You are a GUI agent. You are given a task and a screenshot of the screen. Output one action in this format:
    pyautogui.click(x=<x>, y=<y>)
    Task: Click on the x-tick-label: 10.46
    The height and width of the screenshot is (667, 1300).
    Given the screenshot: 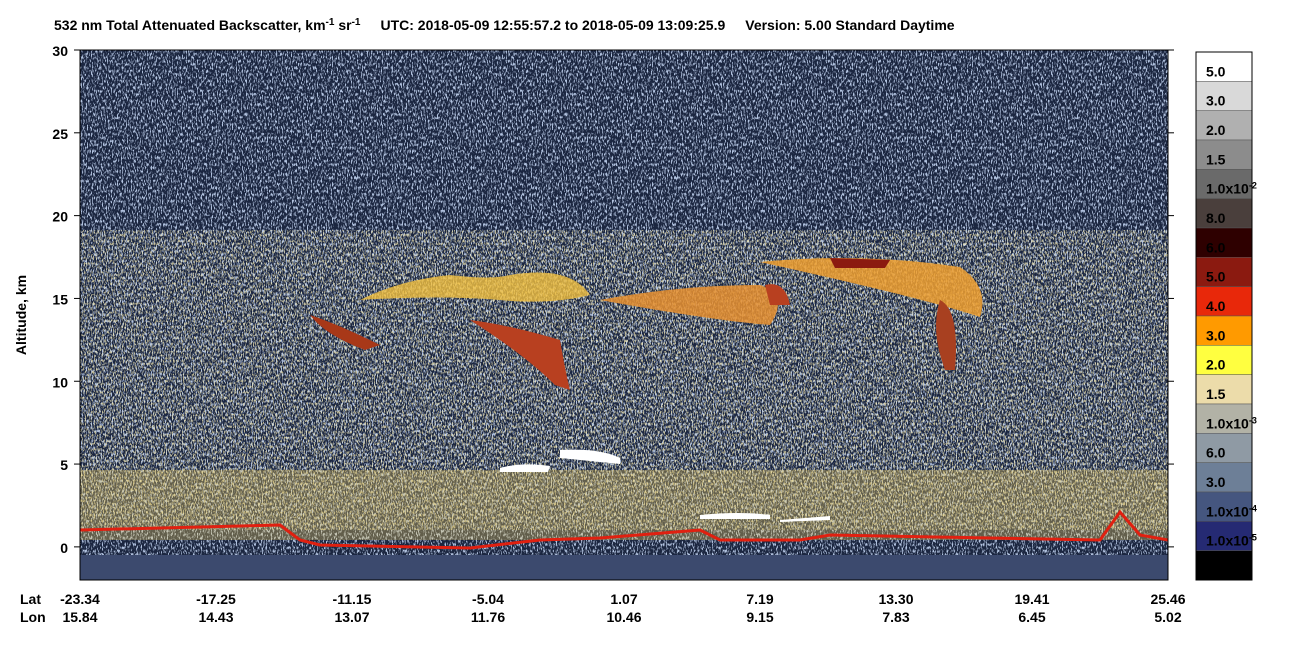 What is the action you would take?
    pyautogui.click(x=623, y=617)
    